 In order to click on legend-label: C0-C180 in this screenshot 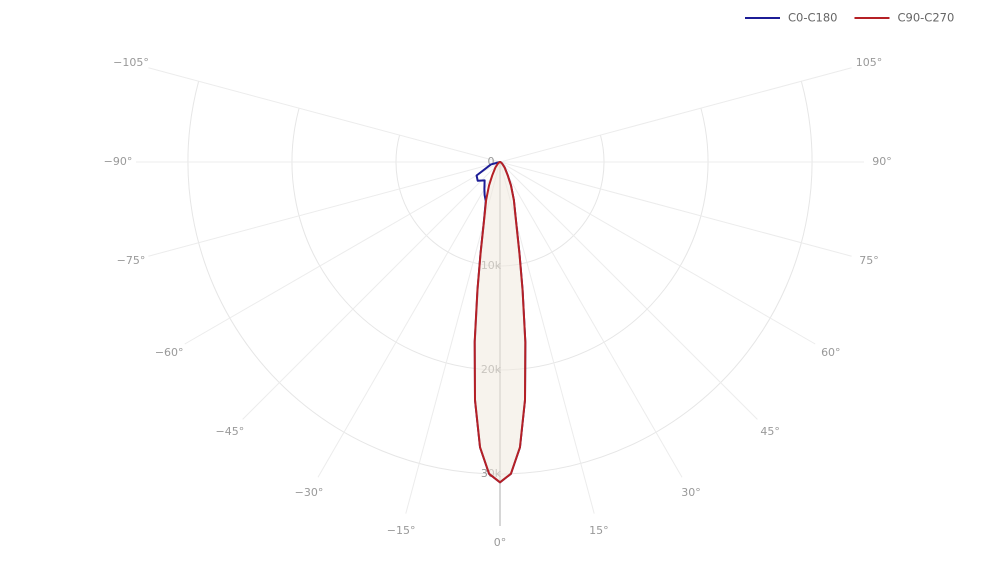, I will do `click(812, 18)`.